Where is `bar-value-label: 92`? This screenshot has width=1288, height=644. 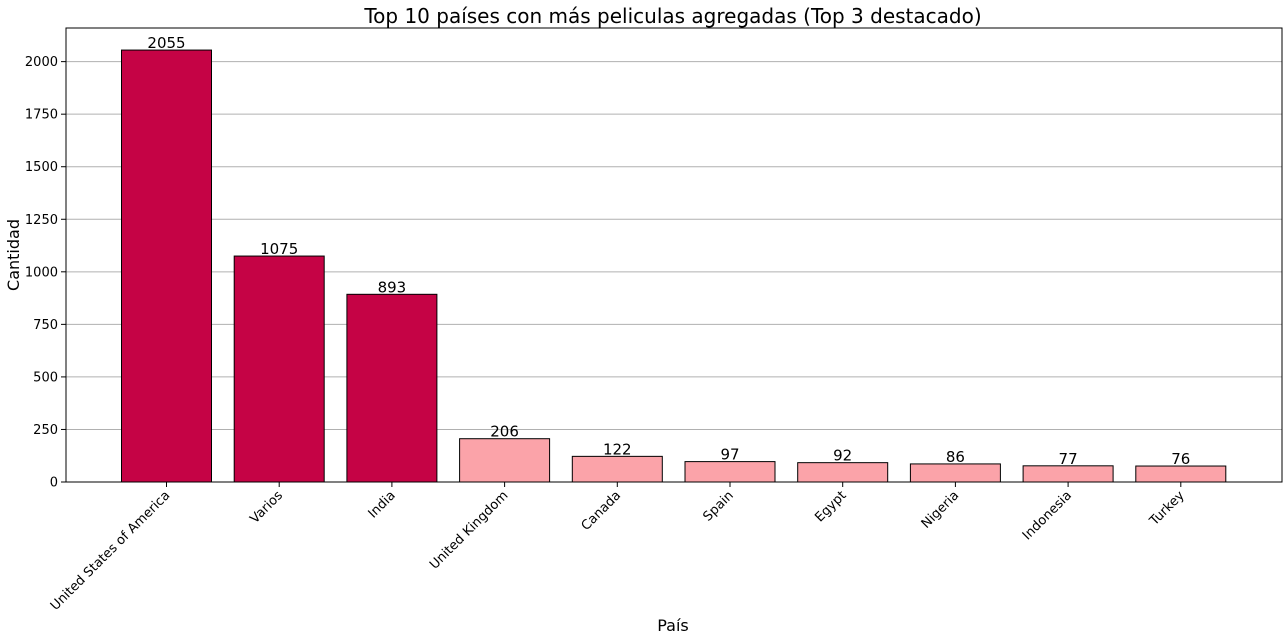
bar-value-label: 92 is located at coordinates (842, 456).